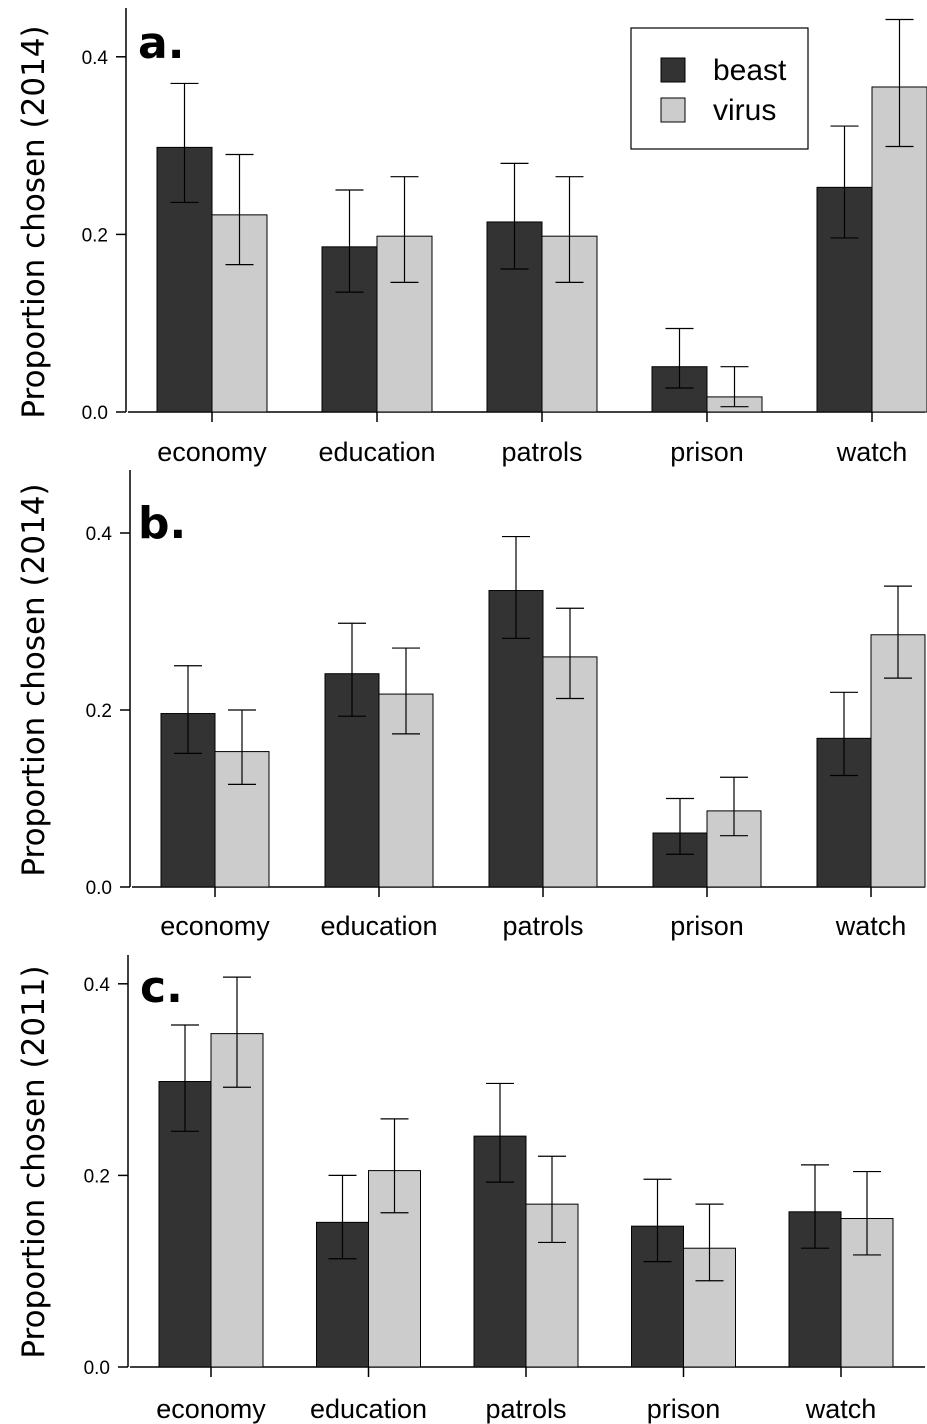 This screenshot has width=927, height=1424. Describe the element at coordinates (162, 523) in the screenshot. I see `panel-label: b.` at that location.